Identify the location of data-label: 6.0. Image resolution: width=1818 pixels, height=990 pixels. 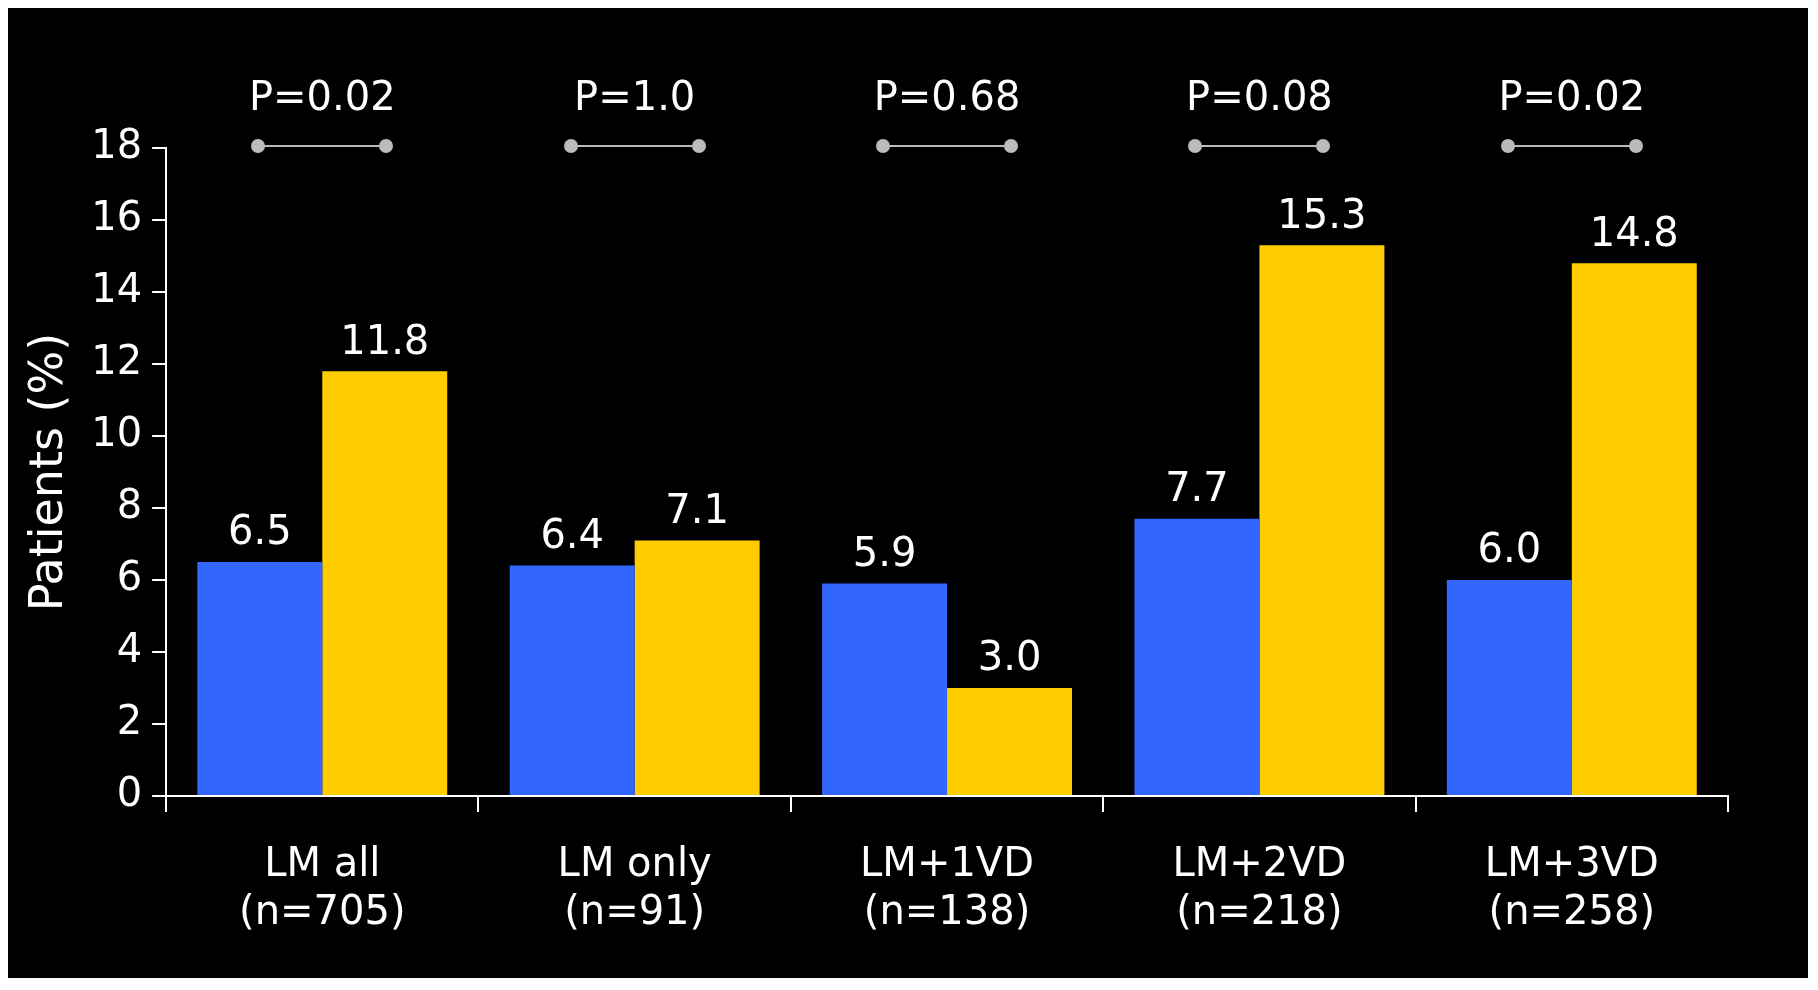
(1509, 548).